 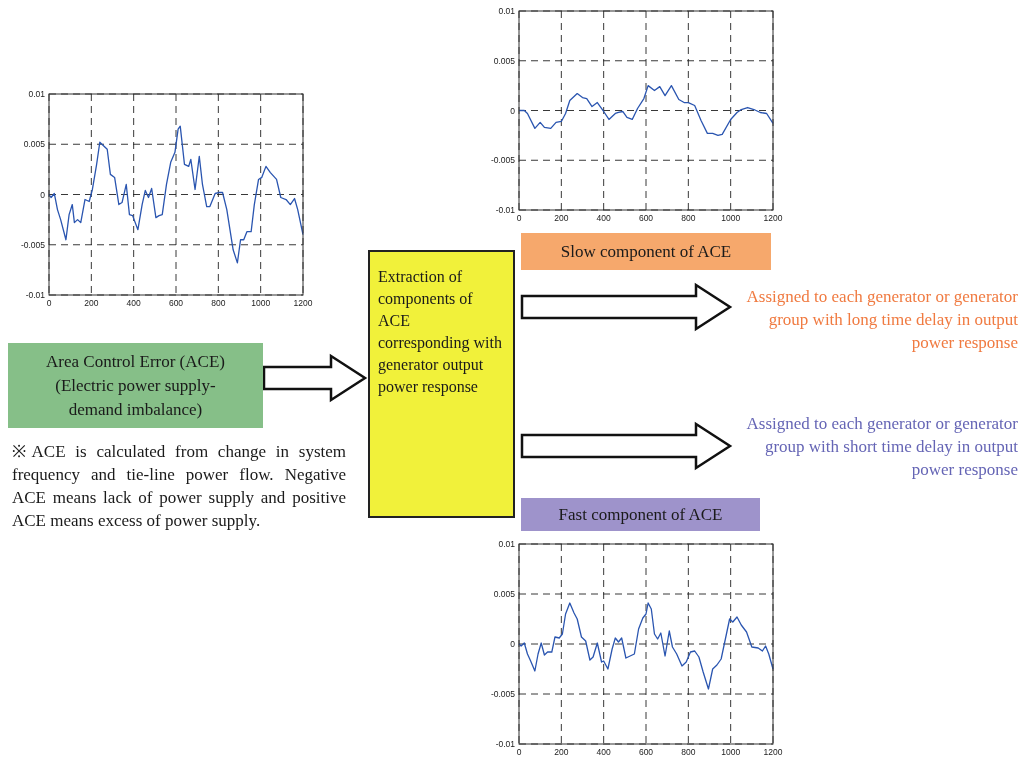 I want to click on text: Extraction of components of ACE corresponding with generator output power response, so click(x=440, y=332).